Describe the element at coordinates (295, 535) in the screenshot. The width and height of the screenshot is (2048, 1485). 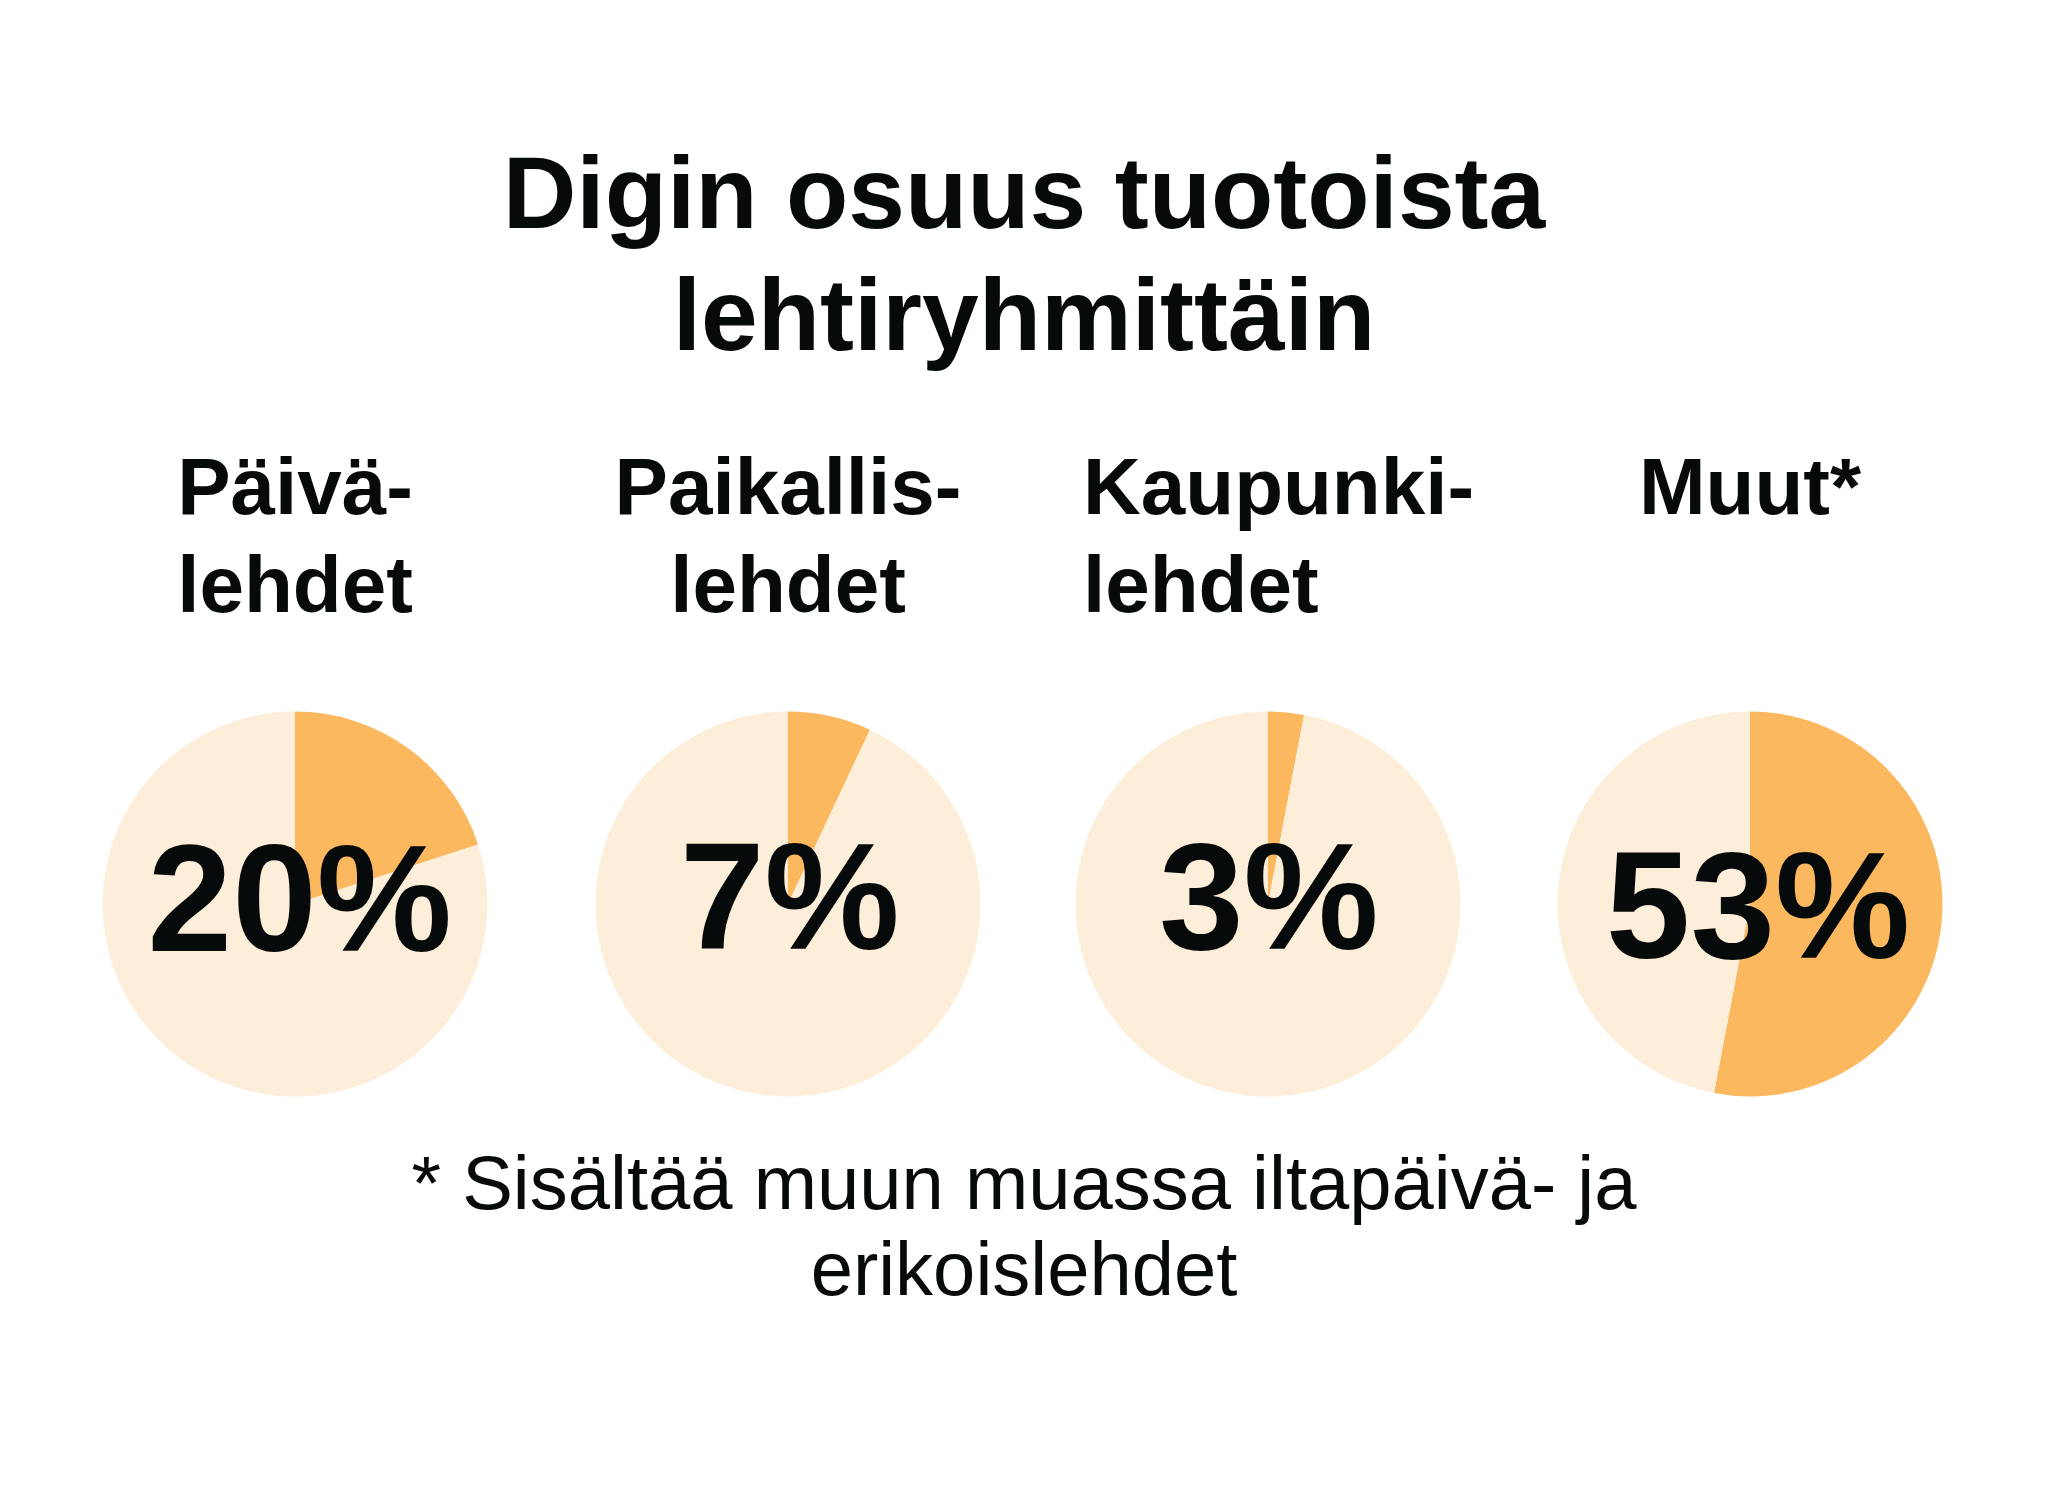
I see `chart-title: Päivä- lehdet` at that location.